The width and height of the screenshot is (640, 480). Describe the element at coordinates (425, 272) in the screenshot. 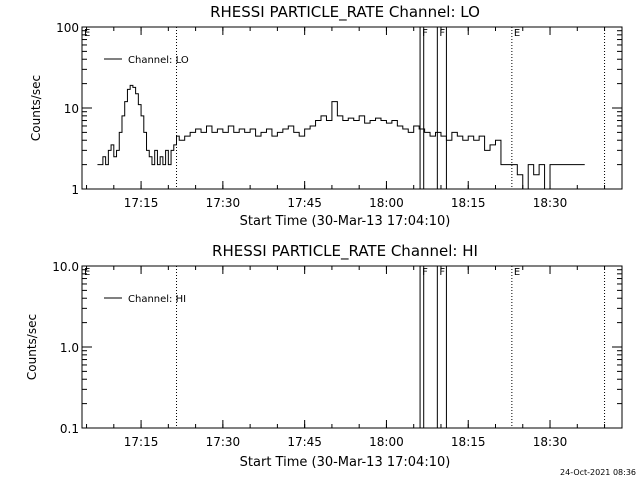

I see `event-label-hi-2: F` at that location.